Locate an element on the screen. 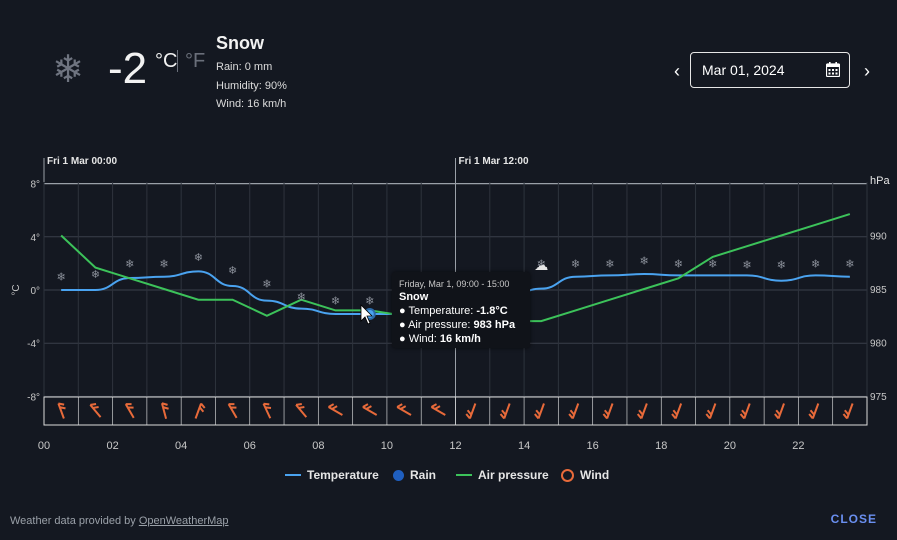  legend-item-rain: Rain is located at coordinates (414, 475).